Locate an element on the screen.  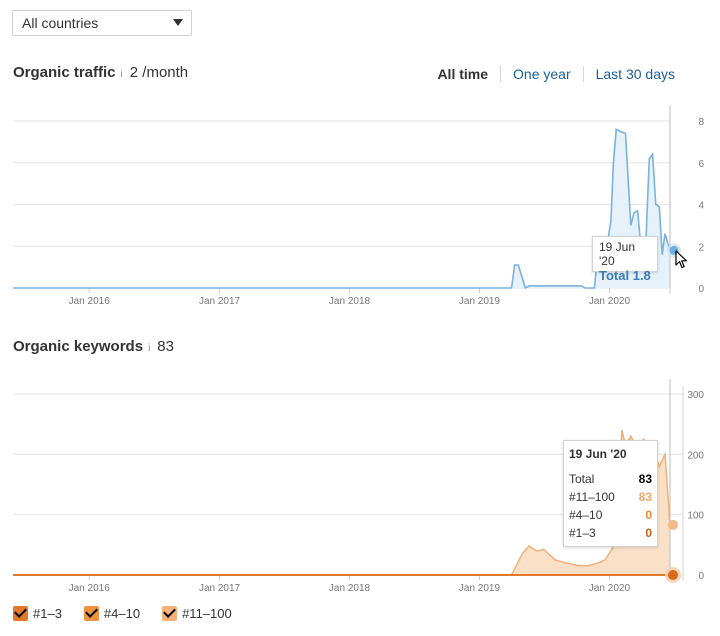
country-select: All countries is located at coordinates (102, 23).